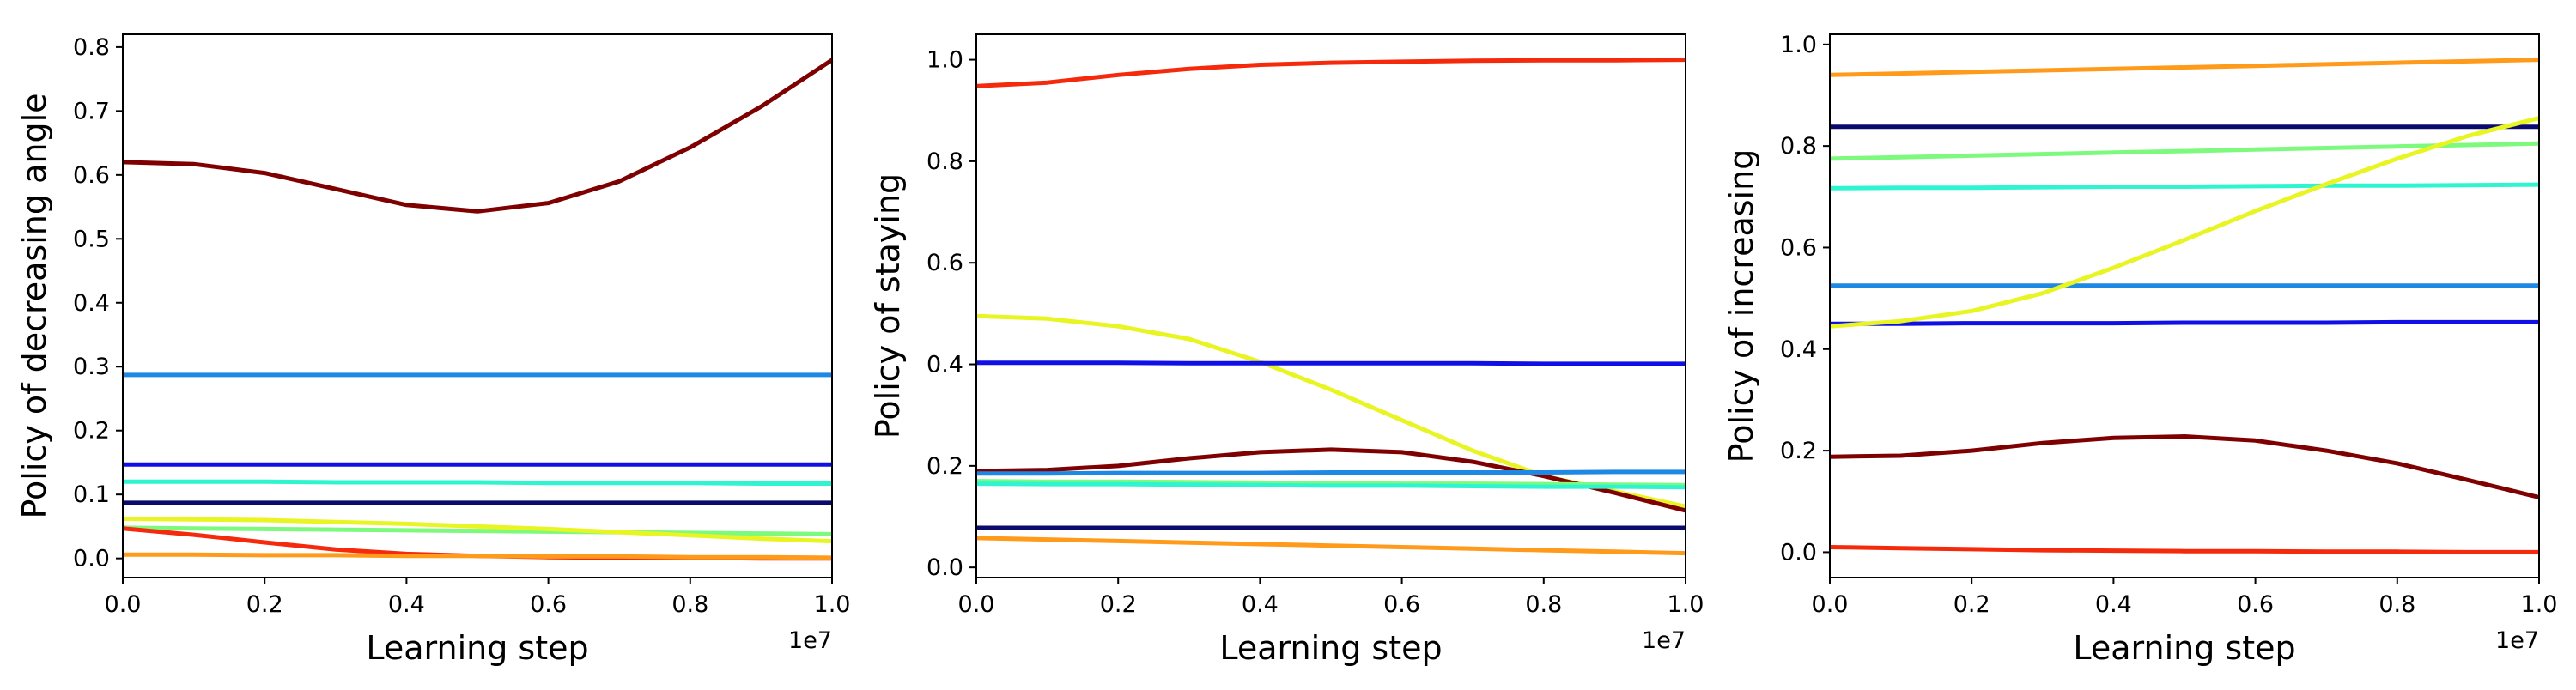  What do you see at coordinates (1741, 306) in the screenshot?
I see `y-axis-label: Policy of increasing` at bounding box center [1741, 306].